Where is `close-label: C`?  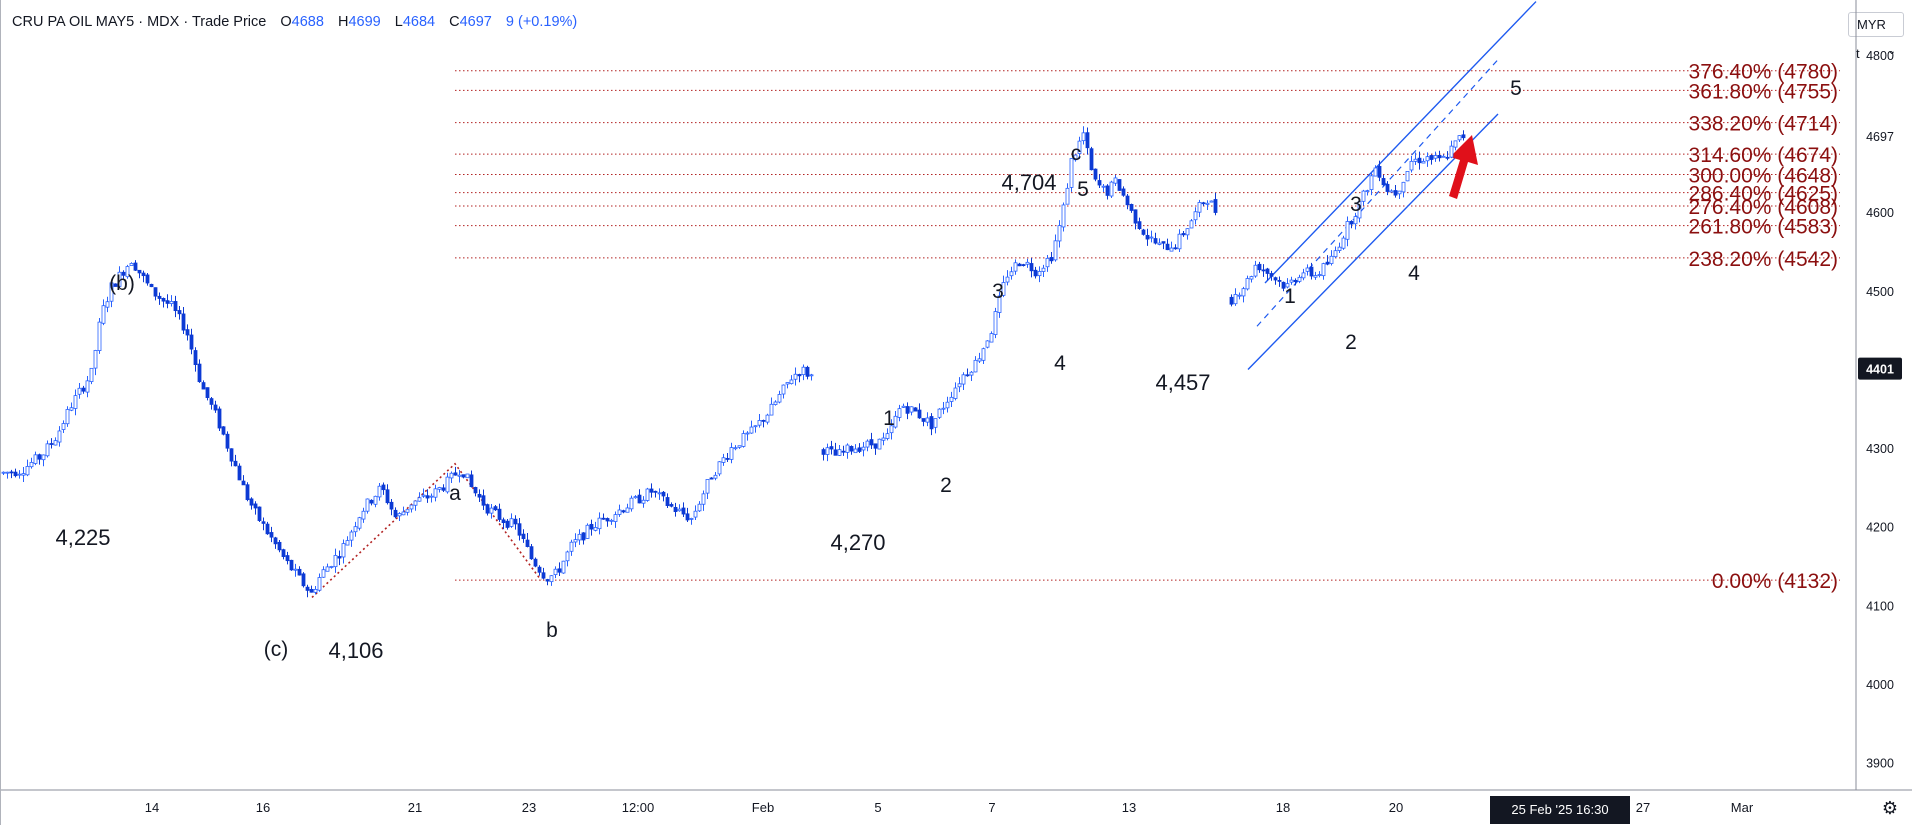 close-label: C is located at coordinates (454, 22).